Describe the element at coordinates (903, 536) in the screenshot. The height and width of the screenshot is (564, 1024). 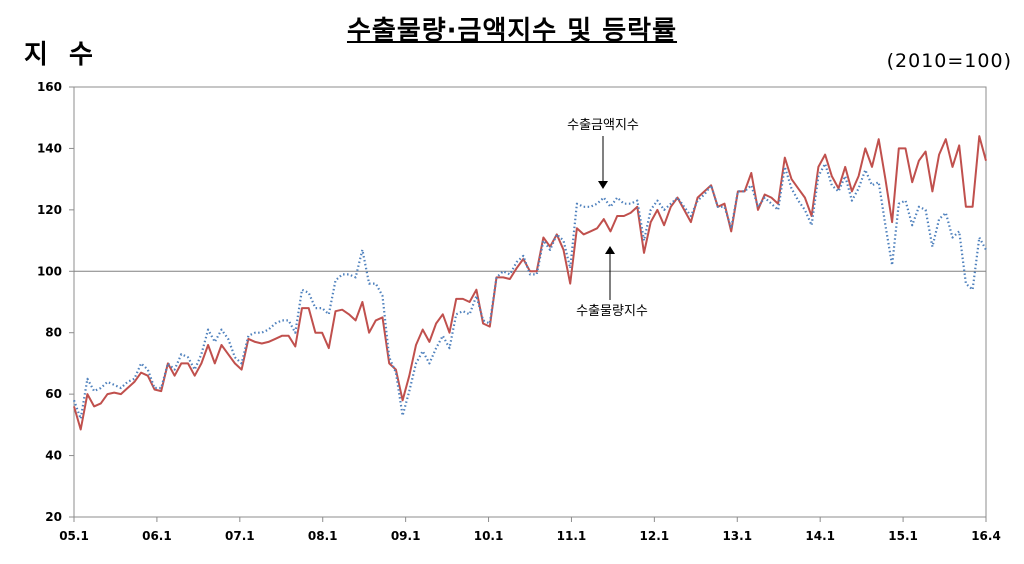
I see `x-tick-label: 15.1` at that location.